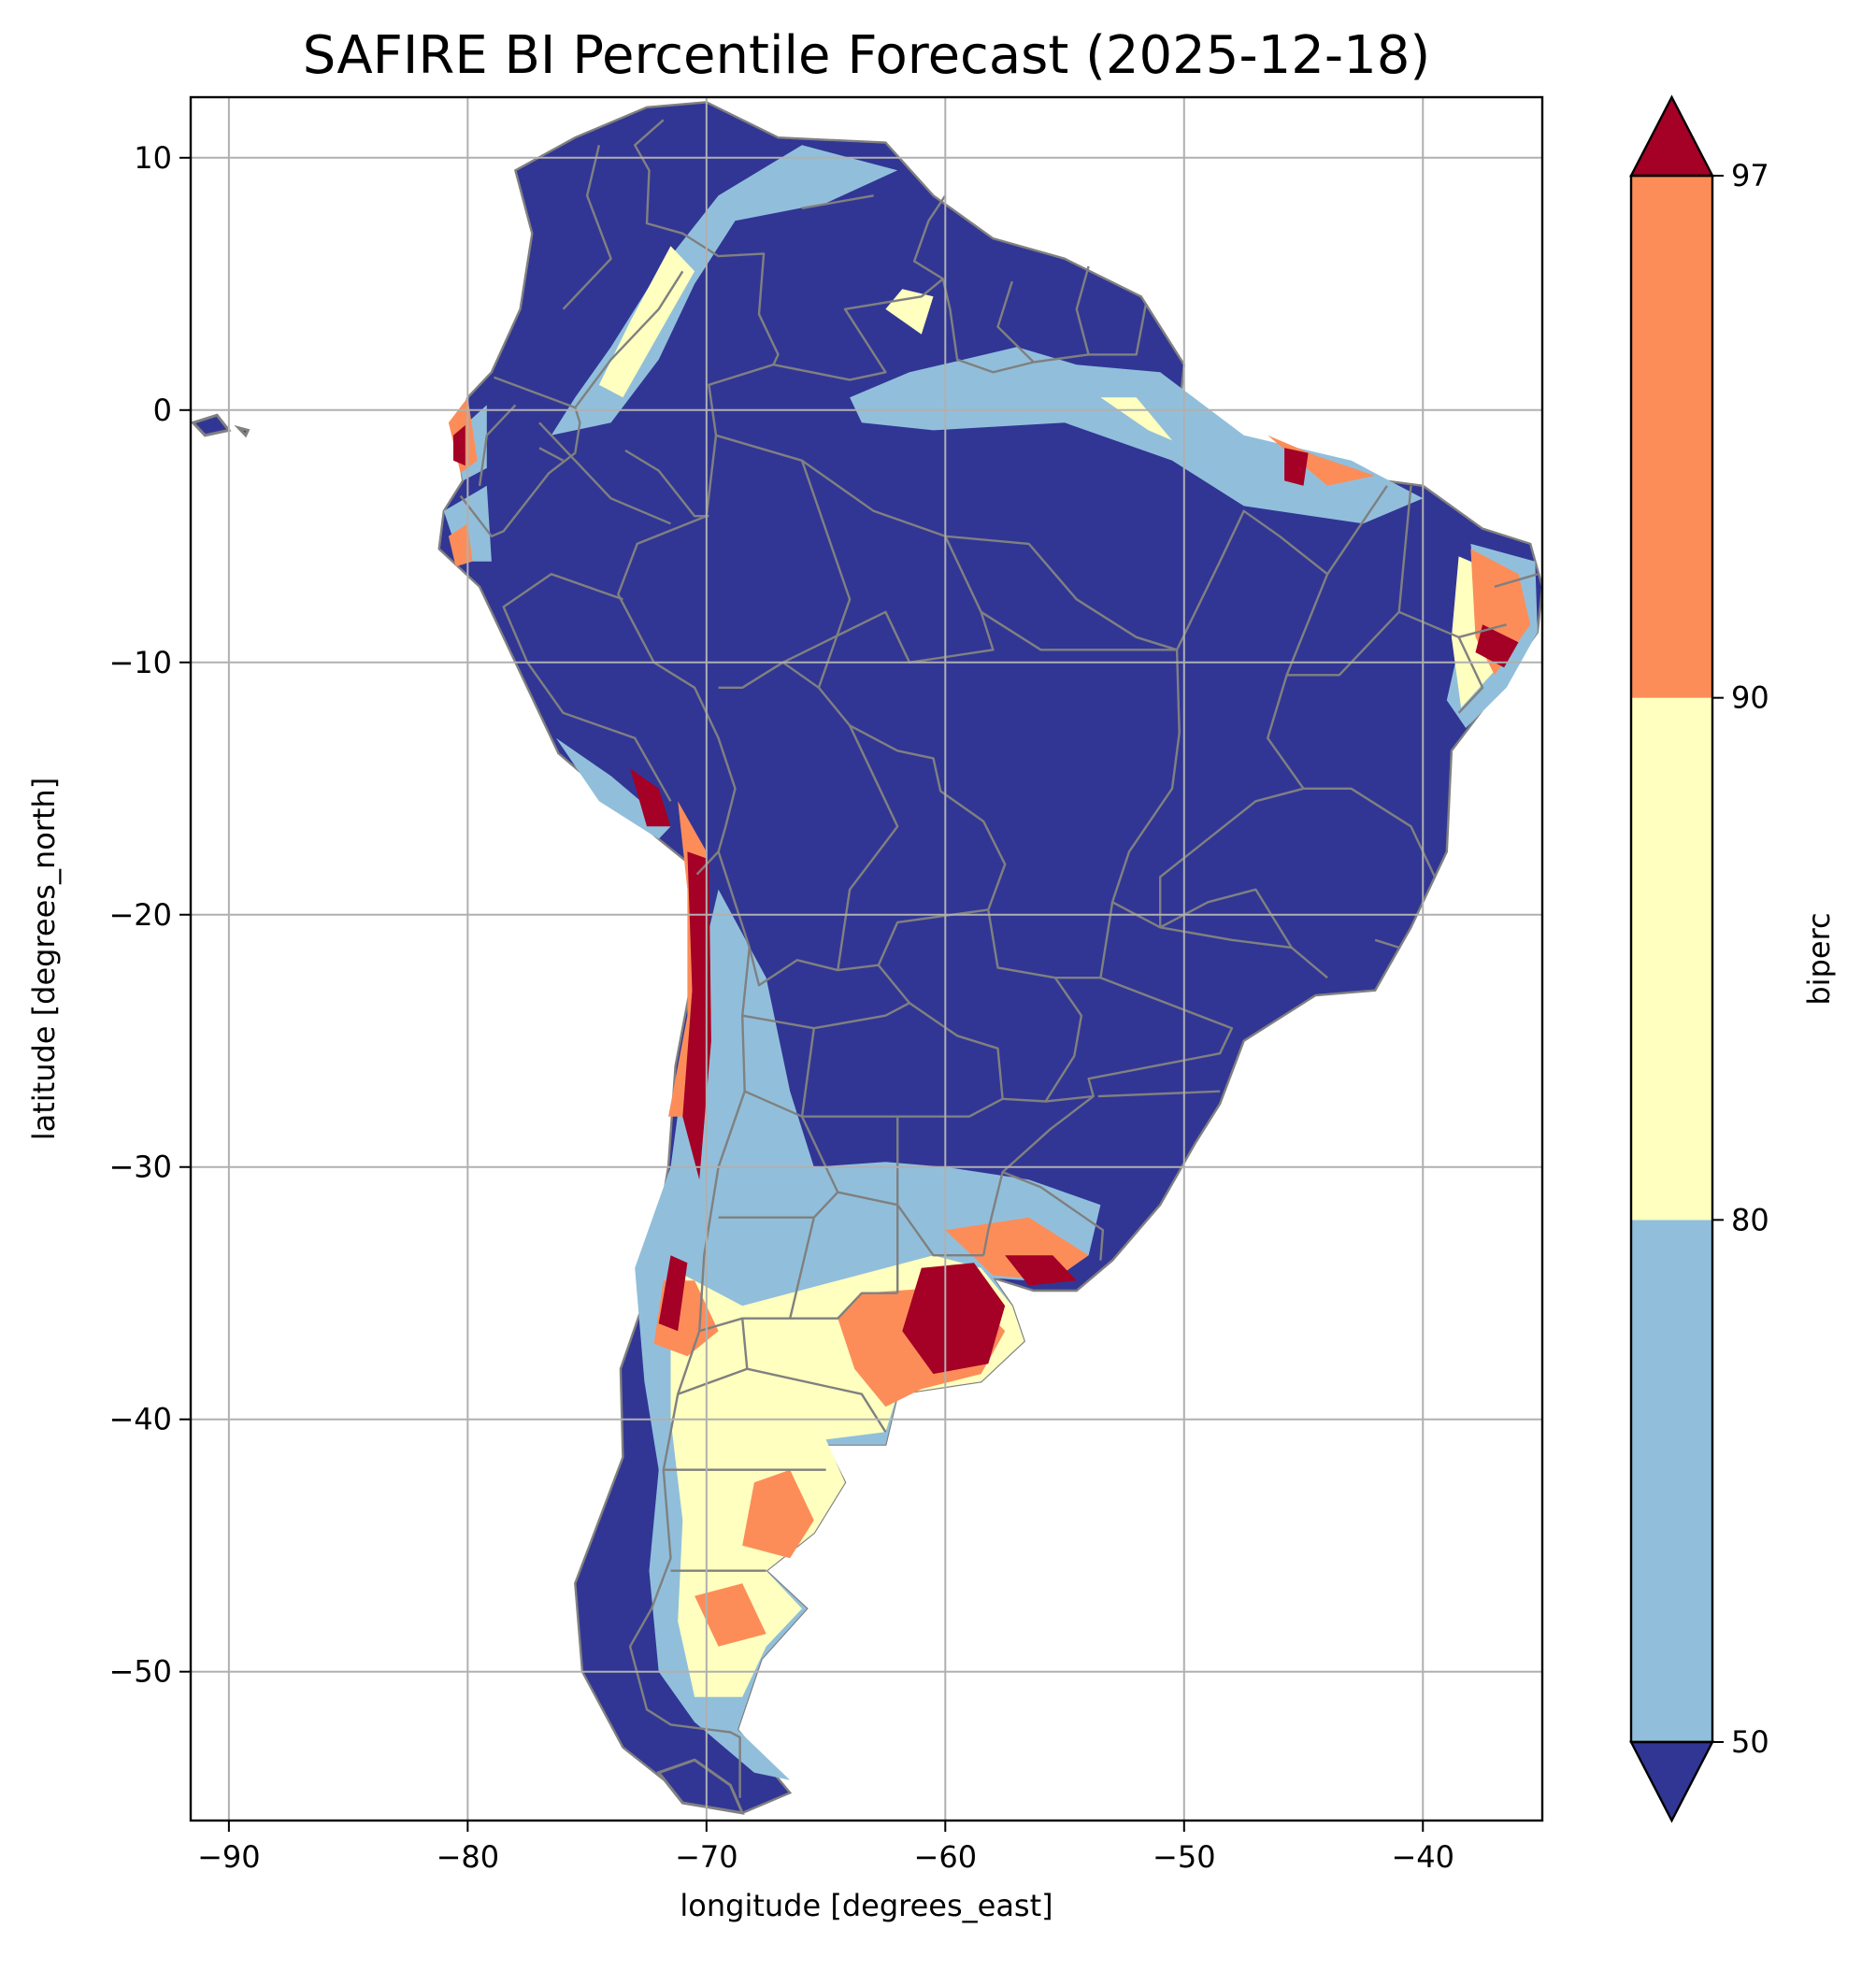 Image resolution: width=1876 pixels, height=1971 pixels. Describe the element at coordinates (229, 1857) in the screenshot. I see `x-tick-label: −90` at that location.